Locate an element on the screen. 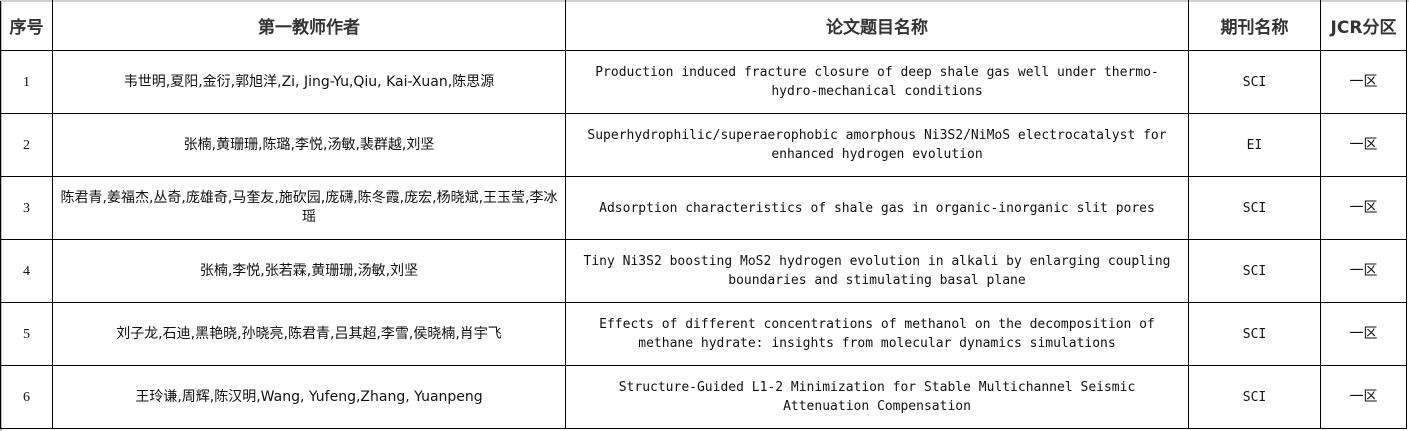 This screenshot has width=1409, height=431. cell-index: 6 is located at coordinates (26, 397).